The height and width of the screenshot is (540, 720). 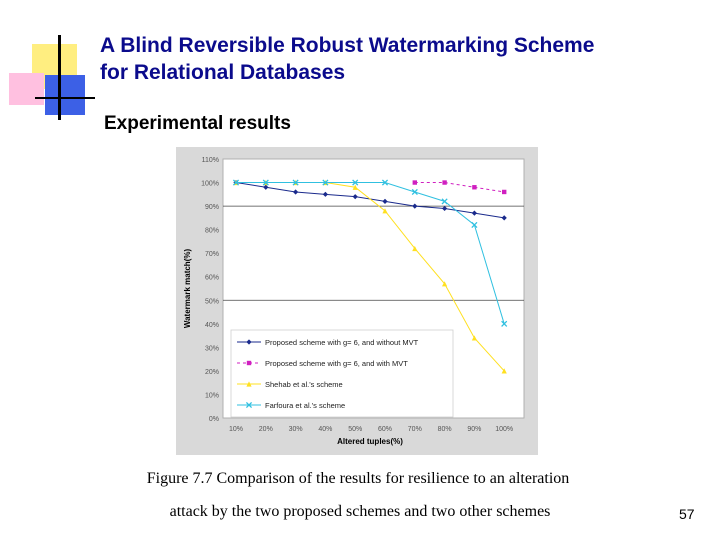 What do you see at coordinates (197, 123) in the screenshot?
I see `slide-subtitle: Experimental results` at bounding box center [197, 123].